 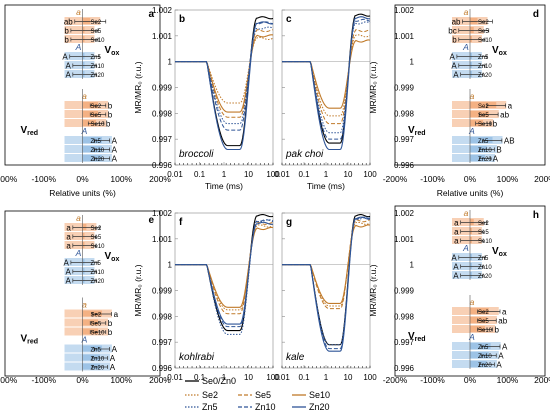 What do you see at coordinates (224, 186) in the screenshot?
I see `x-axis-label: Time (ms)` at bounding box center [224, 186].